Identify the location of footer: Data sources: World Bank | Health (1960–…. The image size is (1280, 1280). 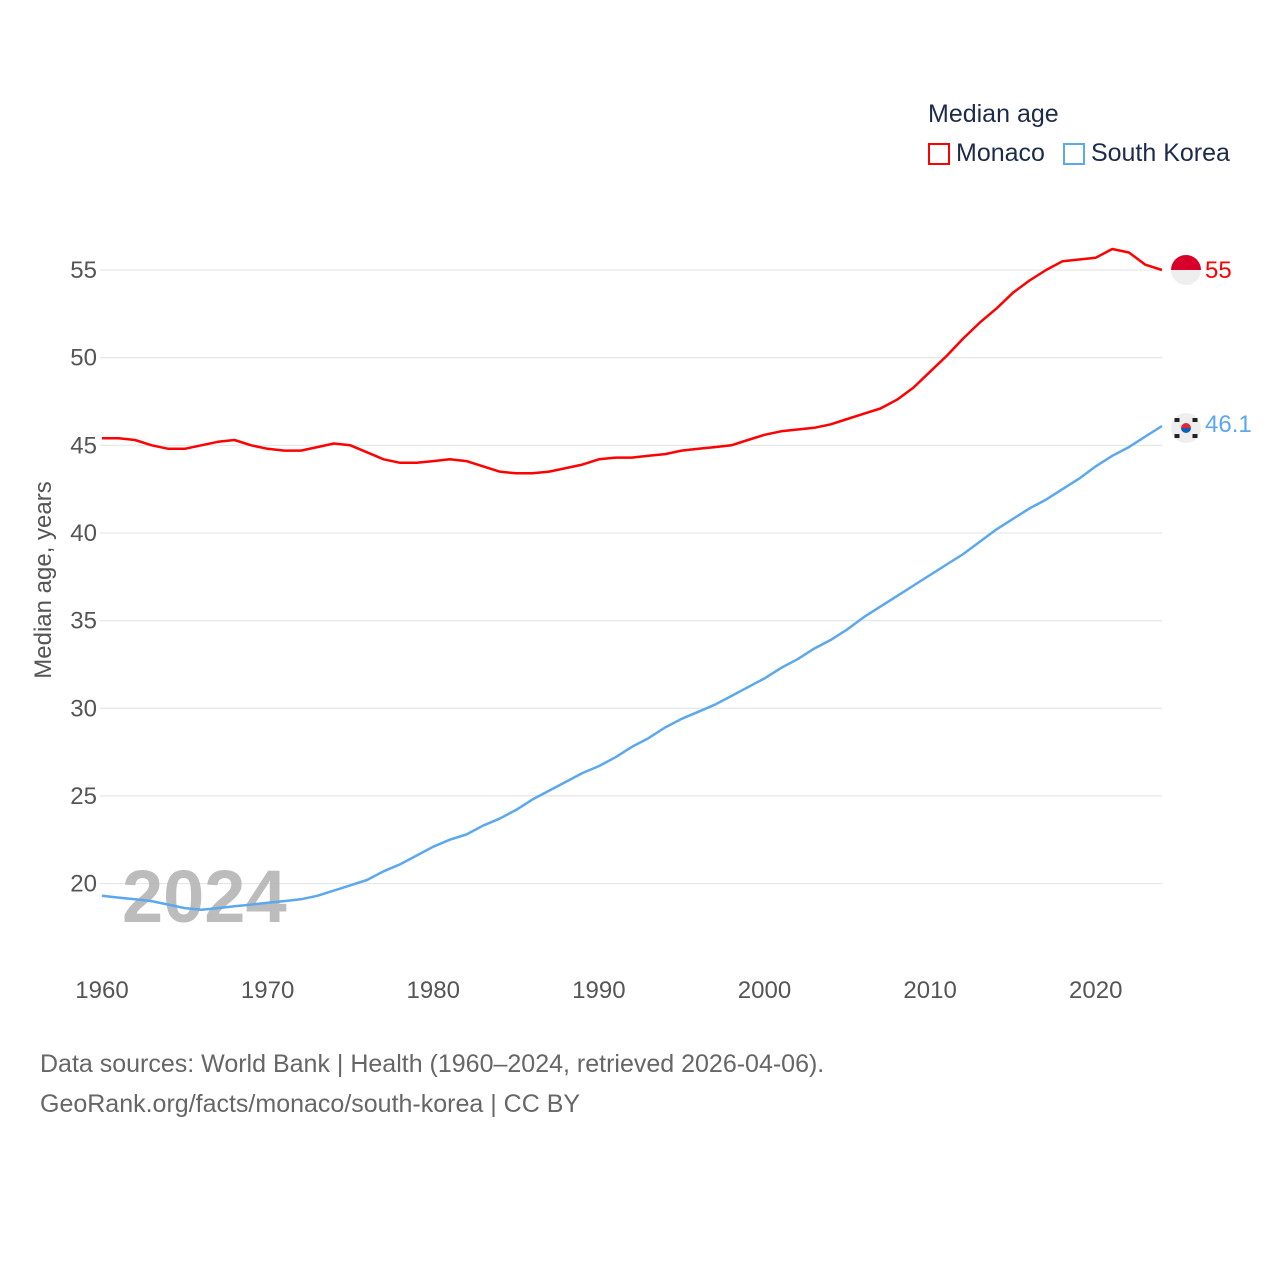
(432, 1084).